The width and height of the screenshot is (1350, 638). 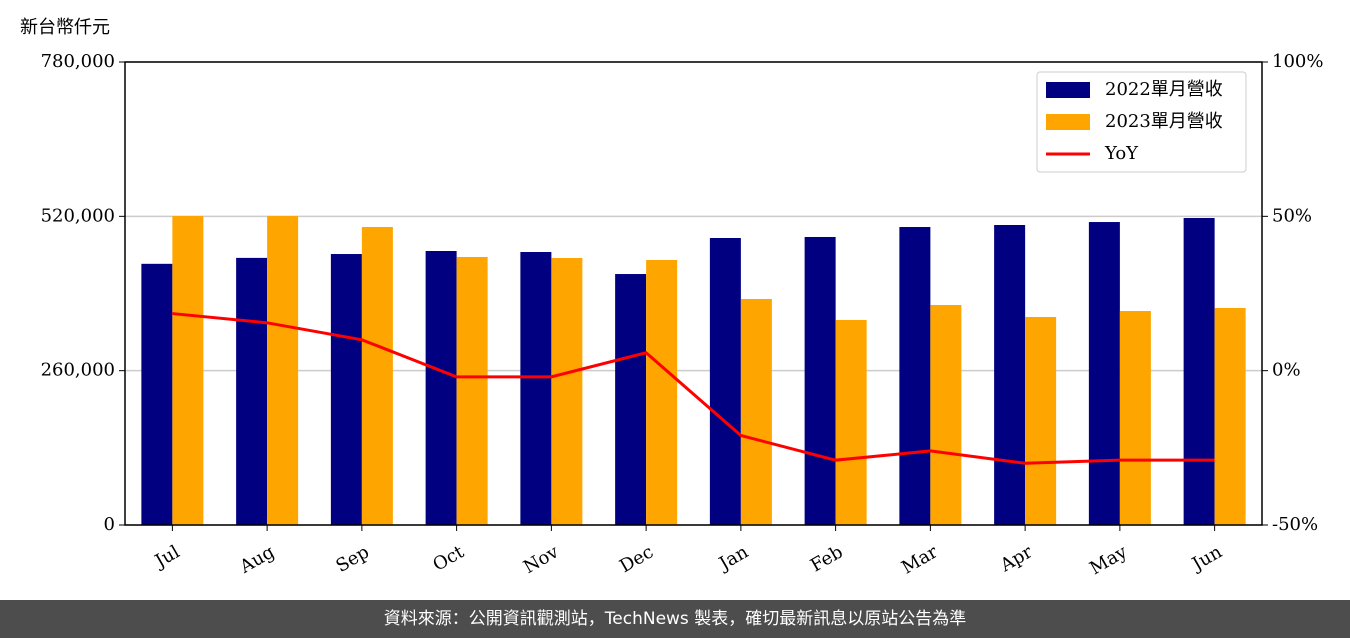 I want to click on y-tick-label: 0, so click(x=109, y=524).